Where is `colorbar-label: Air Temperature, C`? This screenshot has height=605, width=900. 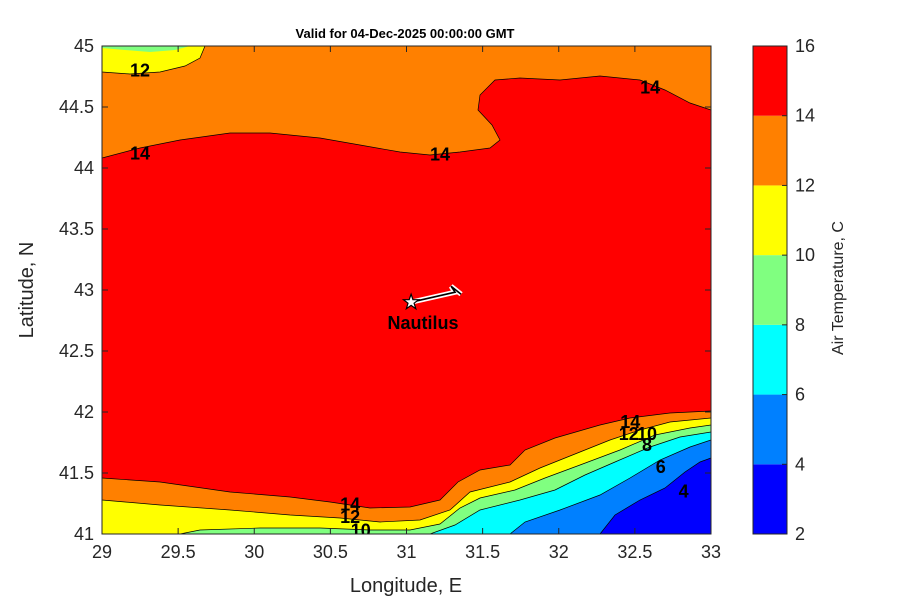 colorbar-label: Air Temperature, C is located at coordinates (838, 288).